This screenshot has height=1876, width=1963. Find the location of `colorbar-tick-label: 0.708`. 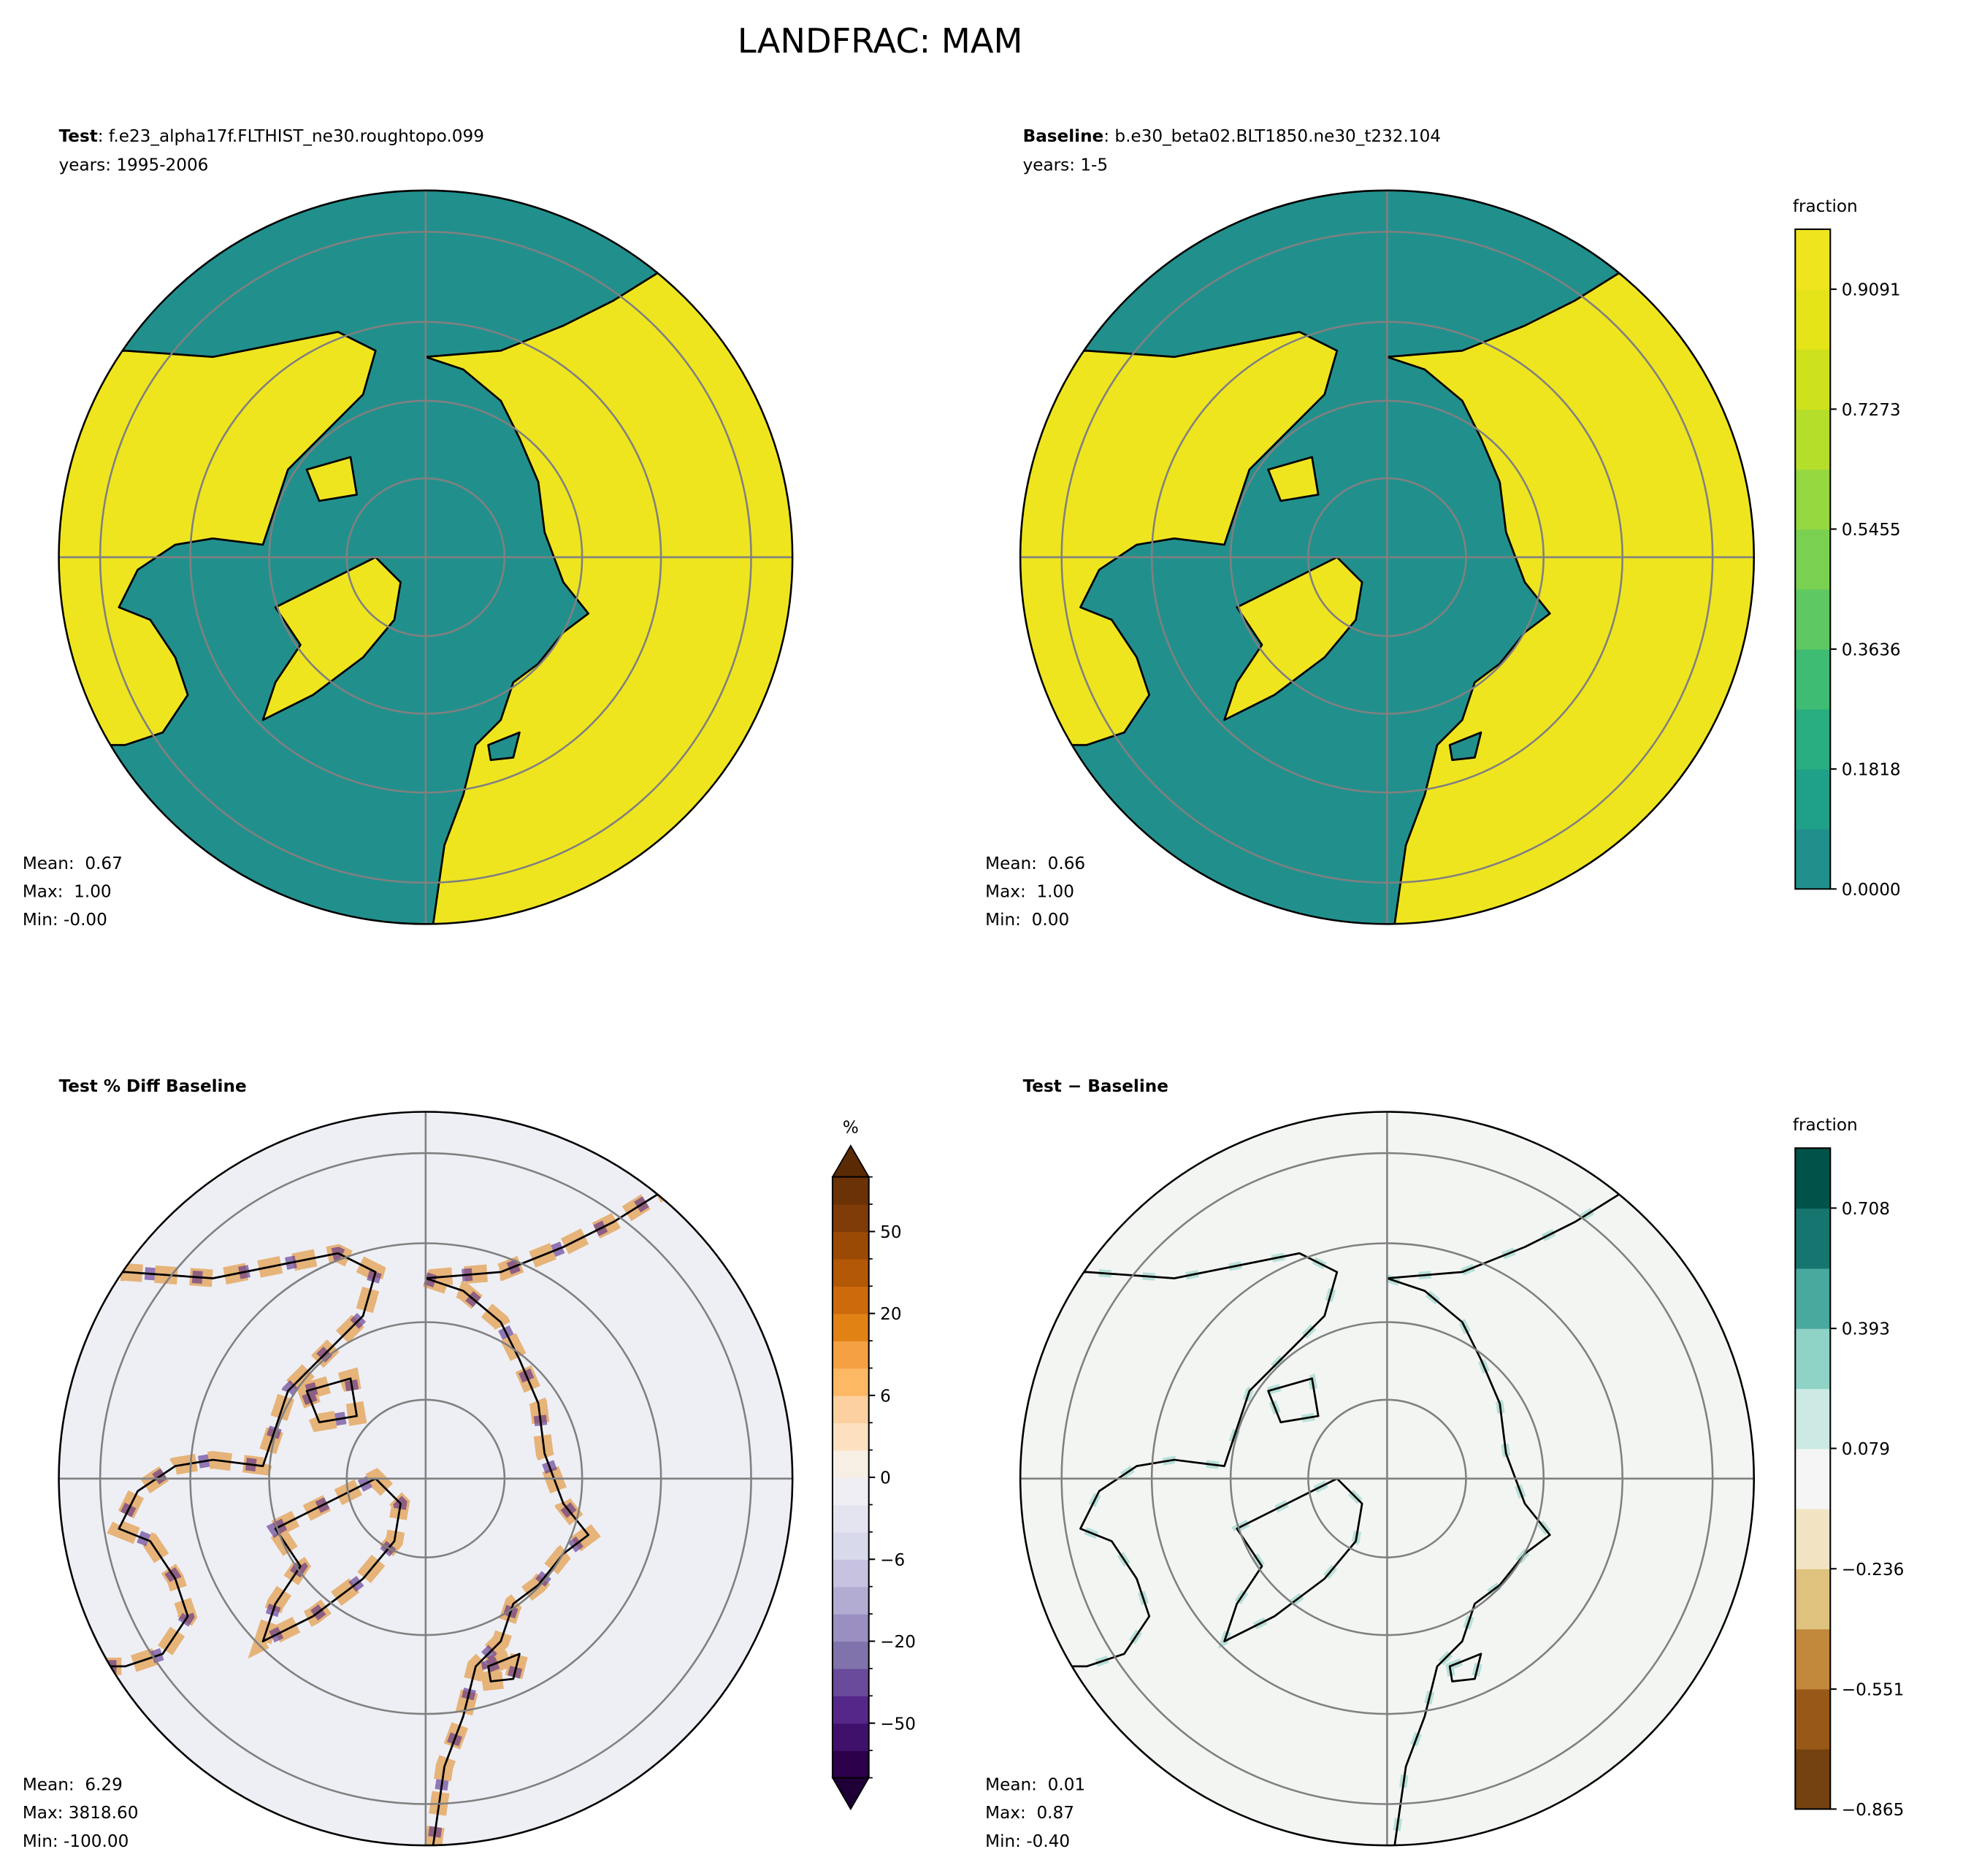

colorbar-tick-label: 0.708 is located at coordinates (1866, 1209).